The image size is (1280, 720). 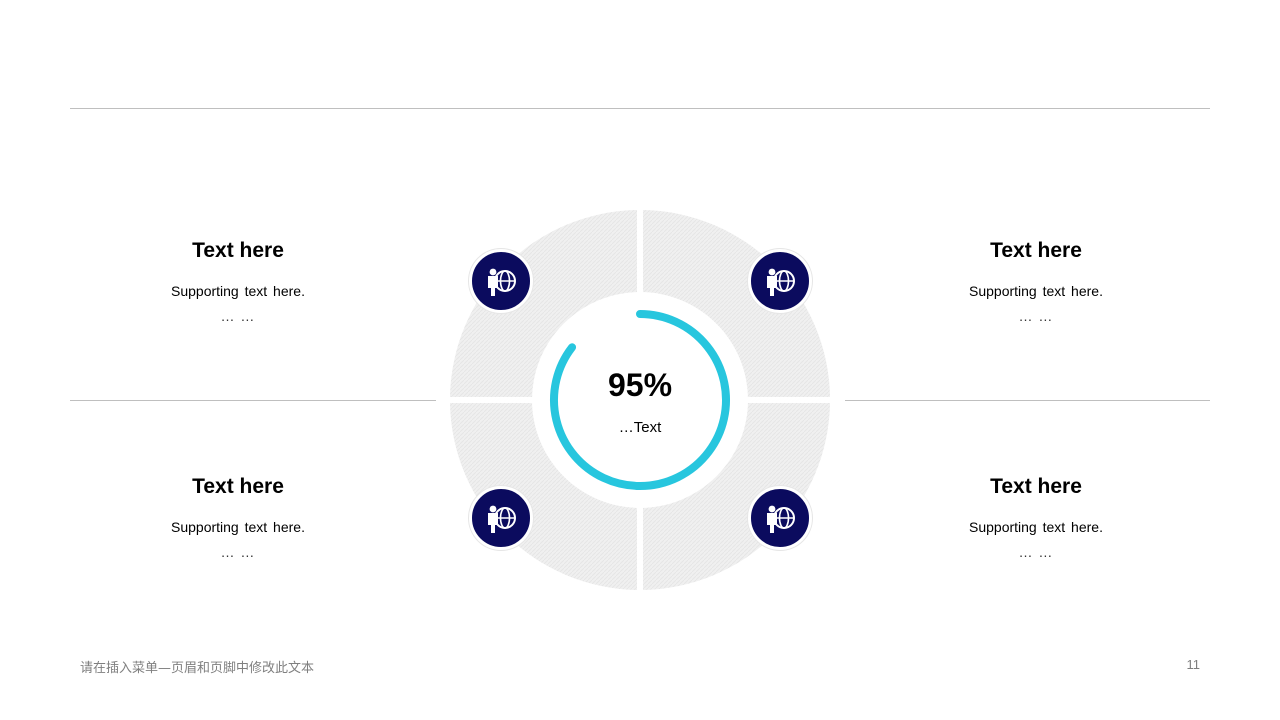 I want to click on icon-badge-top-left, so click(x=501, y=281).